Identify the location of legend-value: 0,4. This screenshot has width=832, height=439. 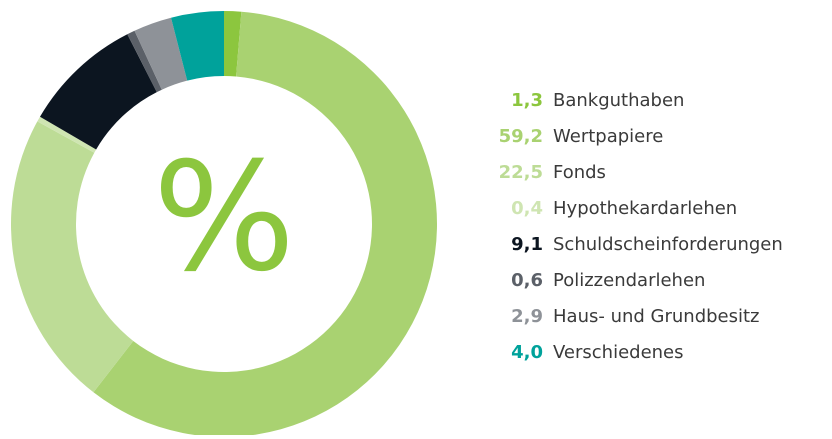
(527, 208).